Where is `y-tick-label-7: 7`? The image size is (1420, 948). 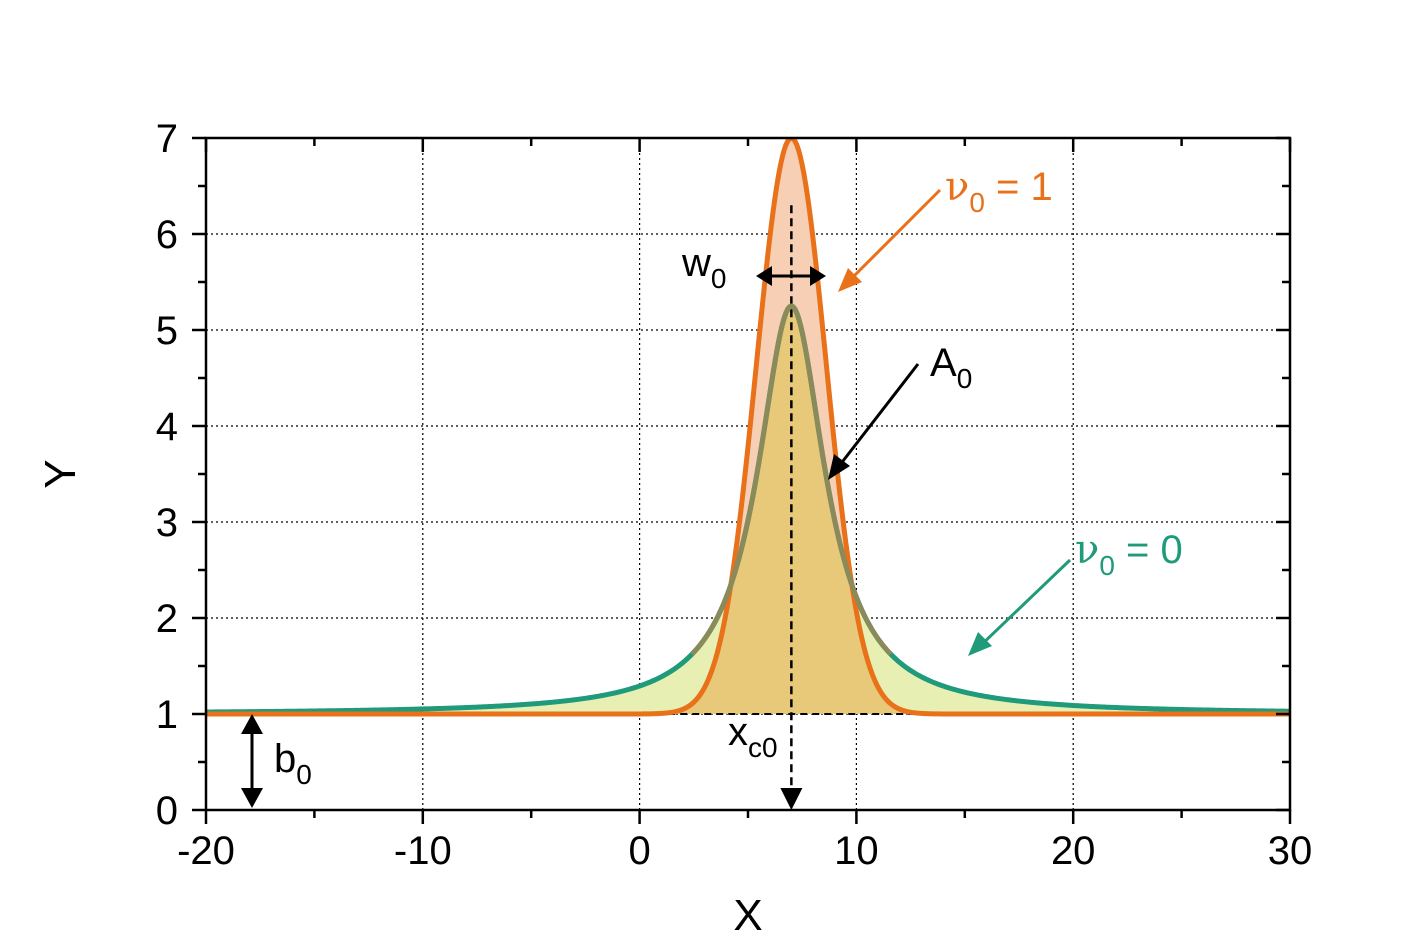 y-tick-label-7: 7 is located at coordinates (167, 139).